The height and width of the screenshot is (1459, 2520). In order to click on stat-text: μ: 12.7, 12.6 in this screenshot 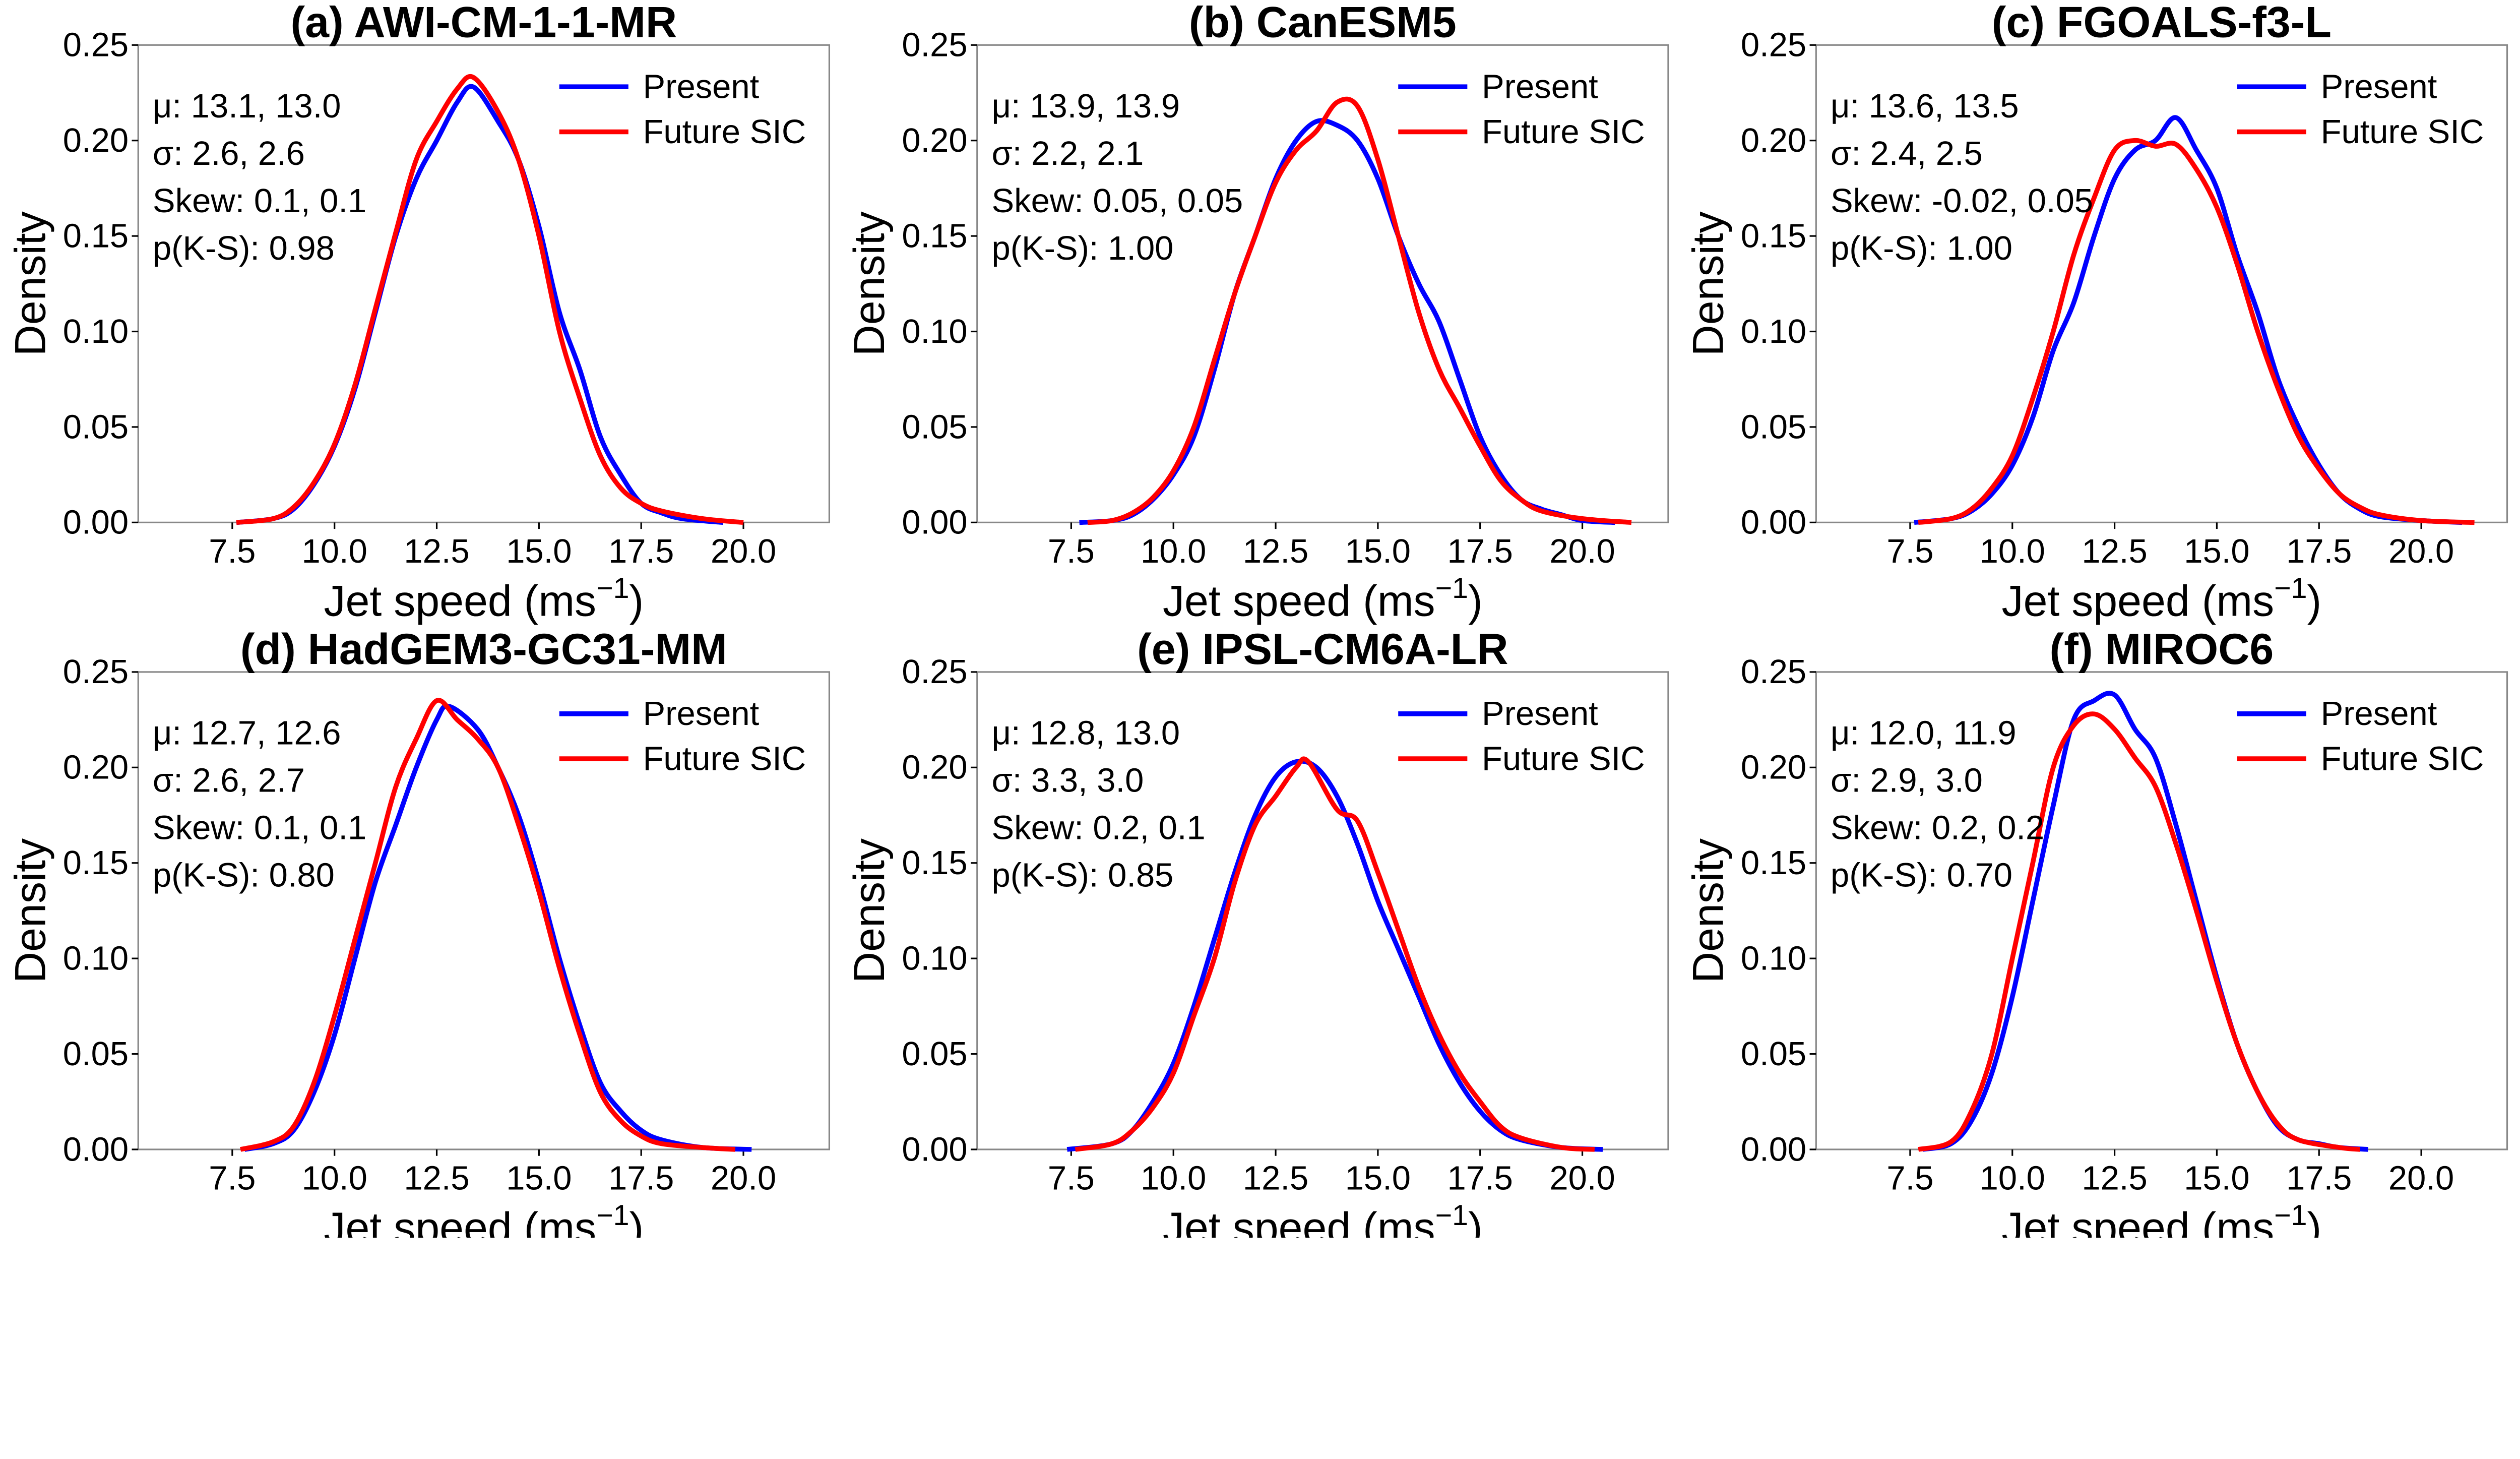, I will do `click(247, 733)`.